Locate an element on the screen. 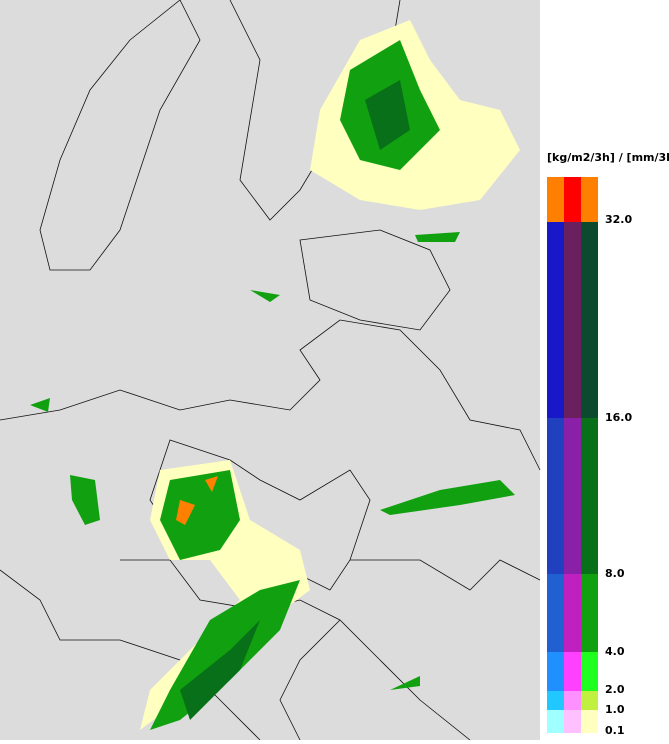 This screenshot has height=744, width=669. legend-label: 16.0 is located at coordinates (618, 417).